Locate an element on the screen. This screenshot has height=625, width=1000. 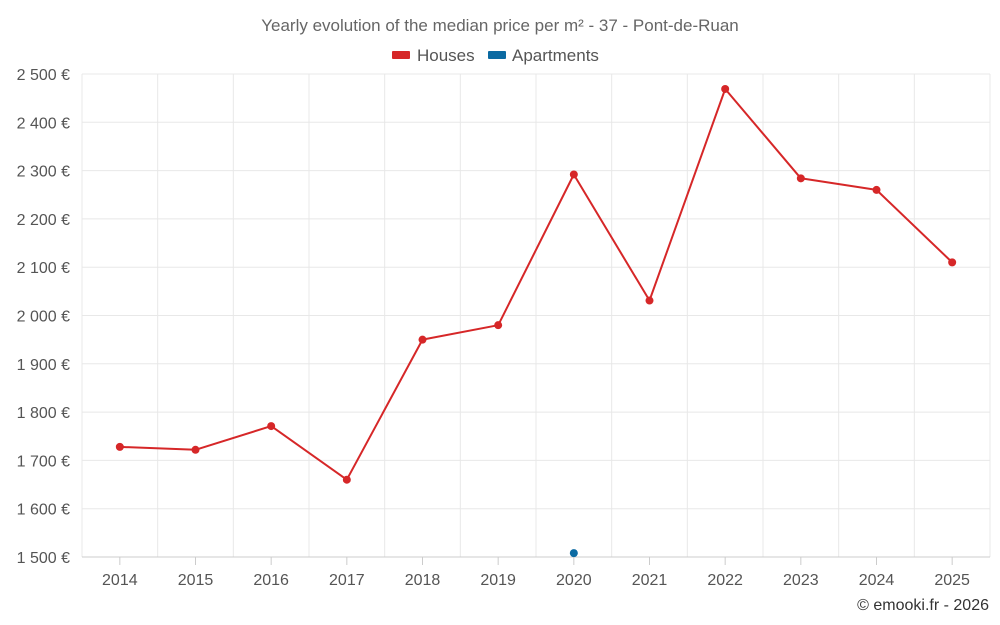
legend: Houses Apartments is located at coordinates (495, 55).